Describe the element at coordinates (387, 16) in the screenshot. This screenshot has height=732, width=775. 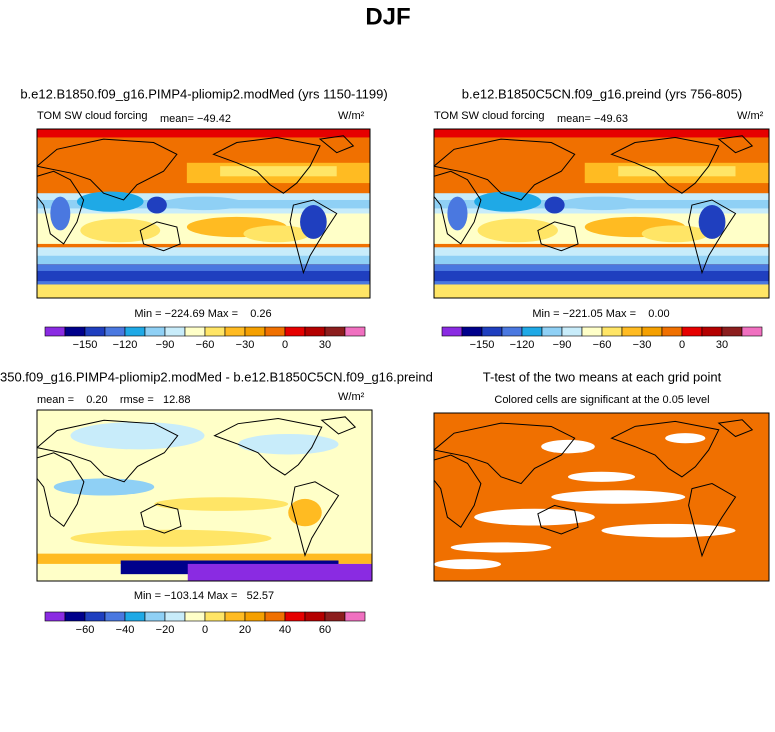
I see `figure-title: DJF` at that location.